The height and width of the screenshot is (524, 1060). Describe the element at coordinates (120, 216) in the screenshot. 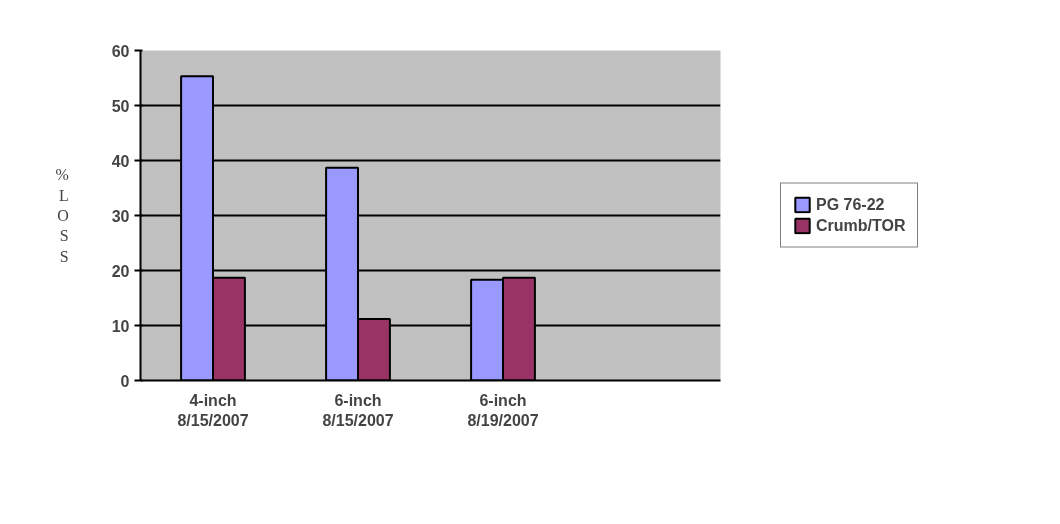

I see `y-tick-label: 30` at that location.